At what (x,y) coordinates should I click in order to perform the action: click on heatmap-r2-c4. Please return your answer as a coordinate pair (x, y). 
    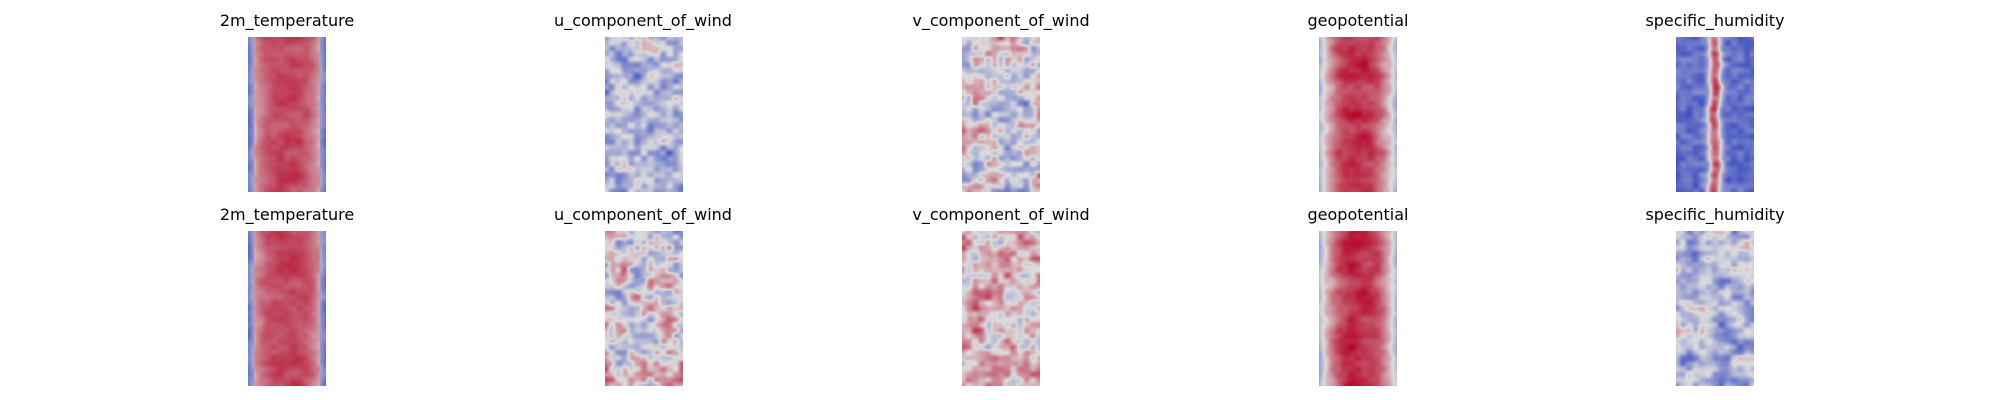
    Looking at the image, I should click on (1358, 308).